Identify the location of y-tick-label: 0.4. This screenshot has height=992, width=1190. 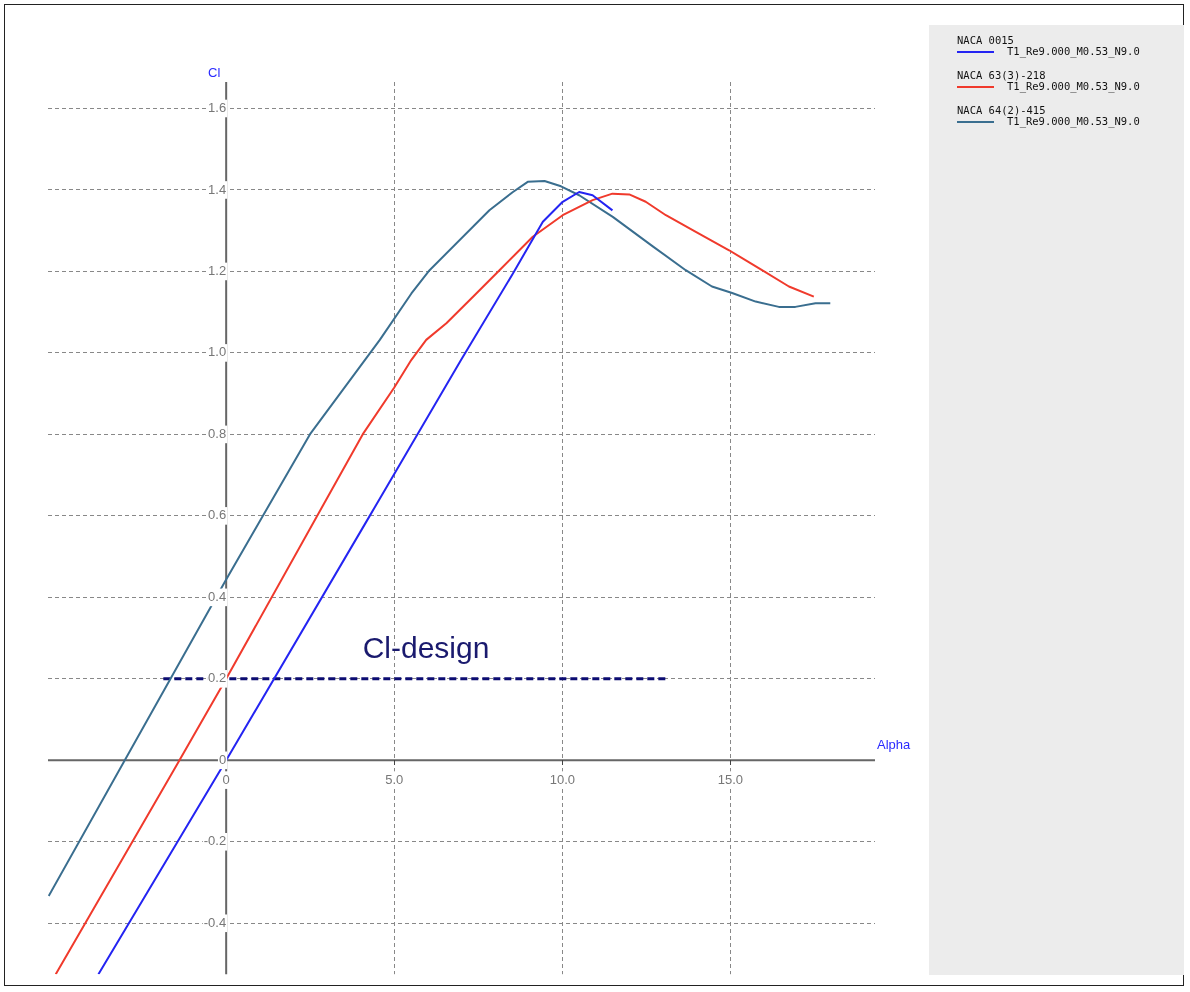
(217, 596).